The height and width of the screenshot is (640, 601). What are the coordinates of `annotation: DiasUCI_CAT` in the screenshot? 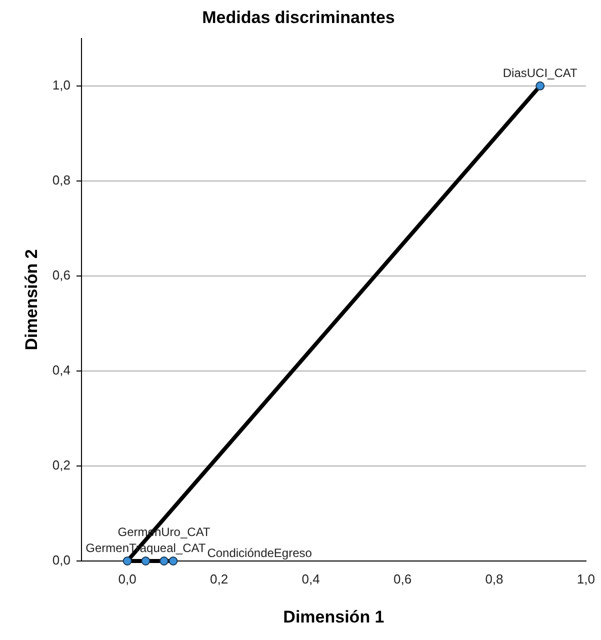 It's located at (540, 73).